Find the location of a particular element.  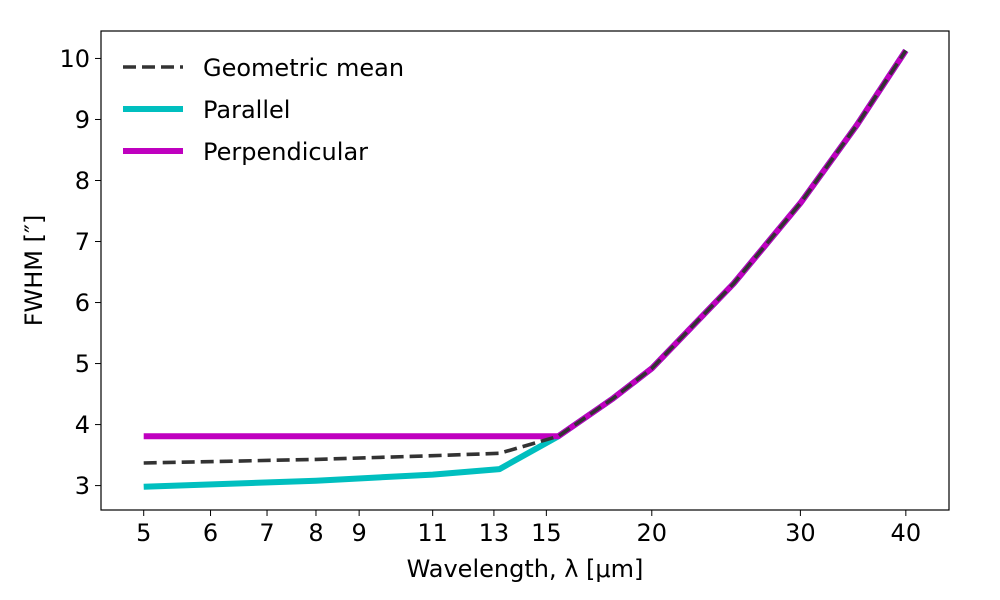

x-tick-label: 30 is located at coordinates (800, 533).